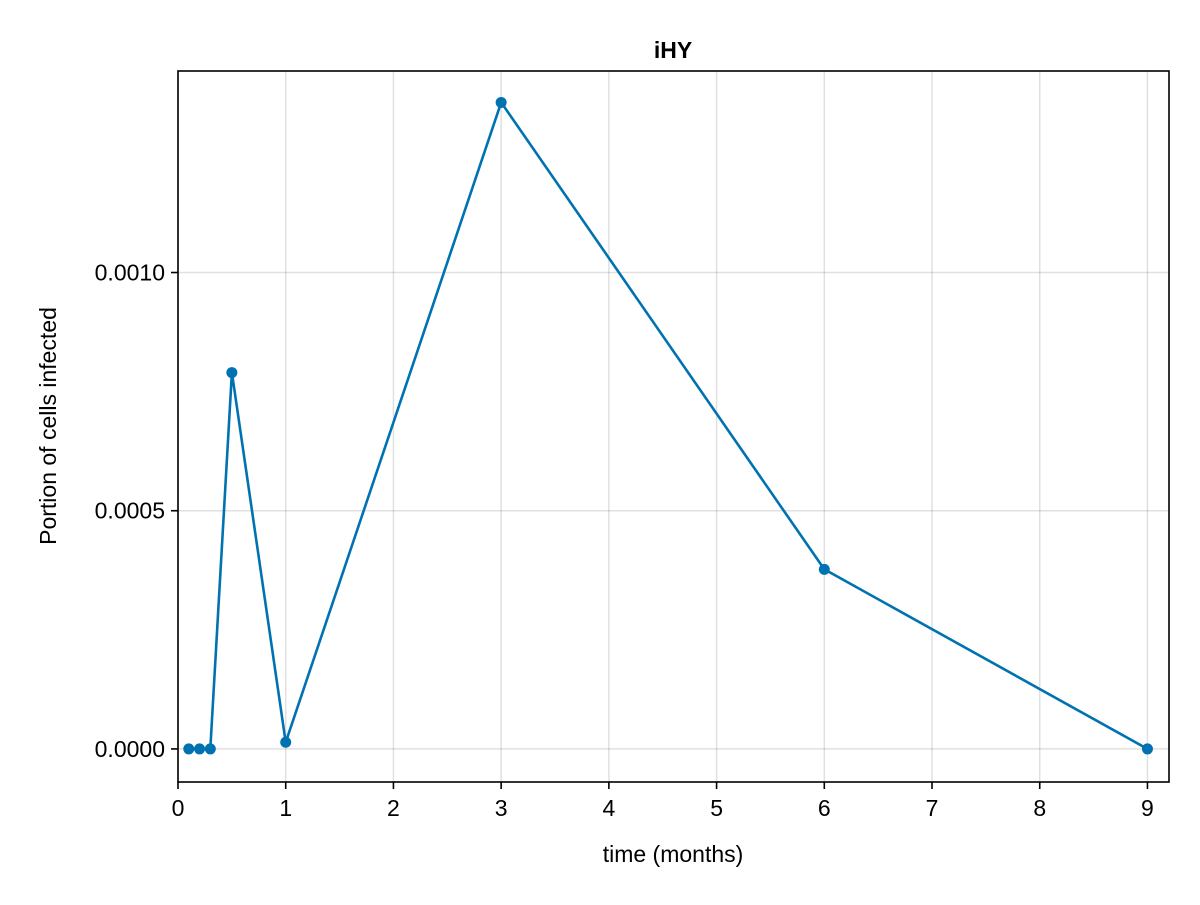  I want to click on x-tick-label: 2, so click(393, 808).